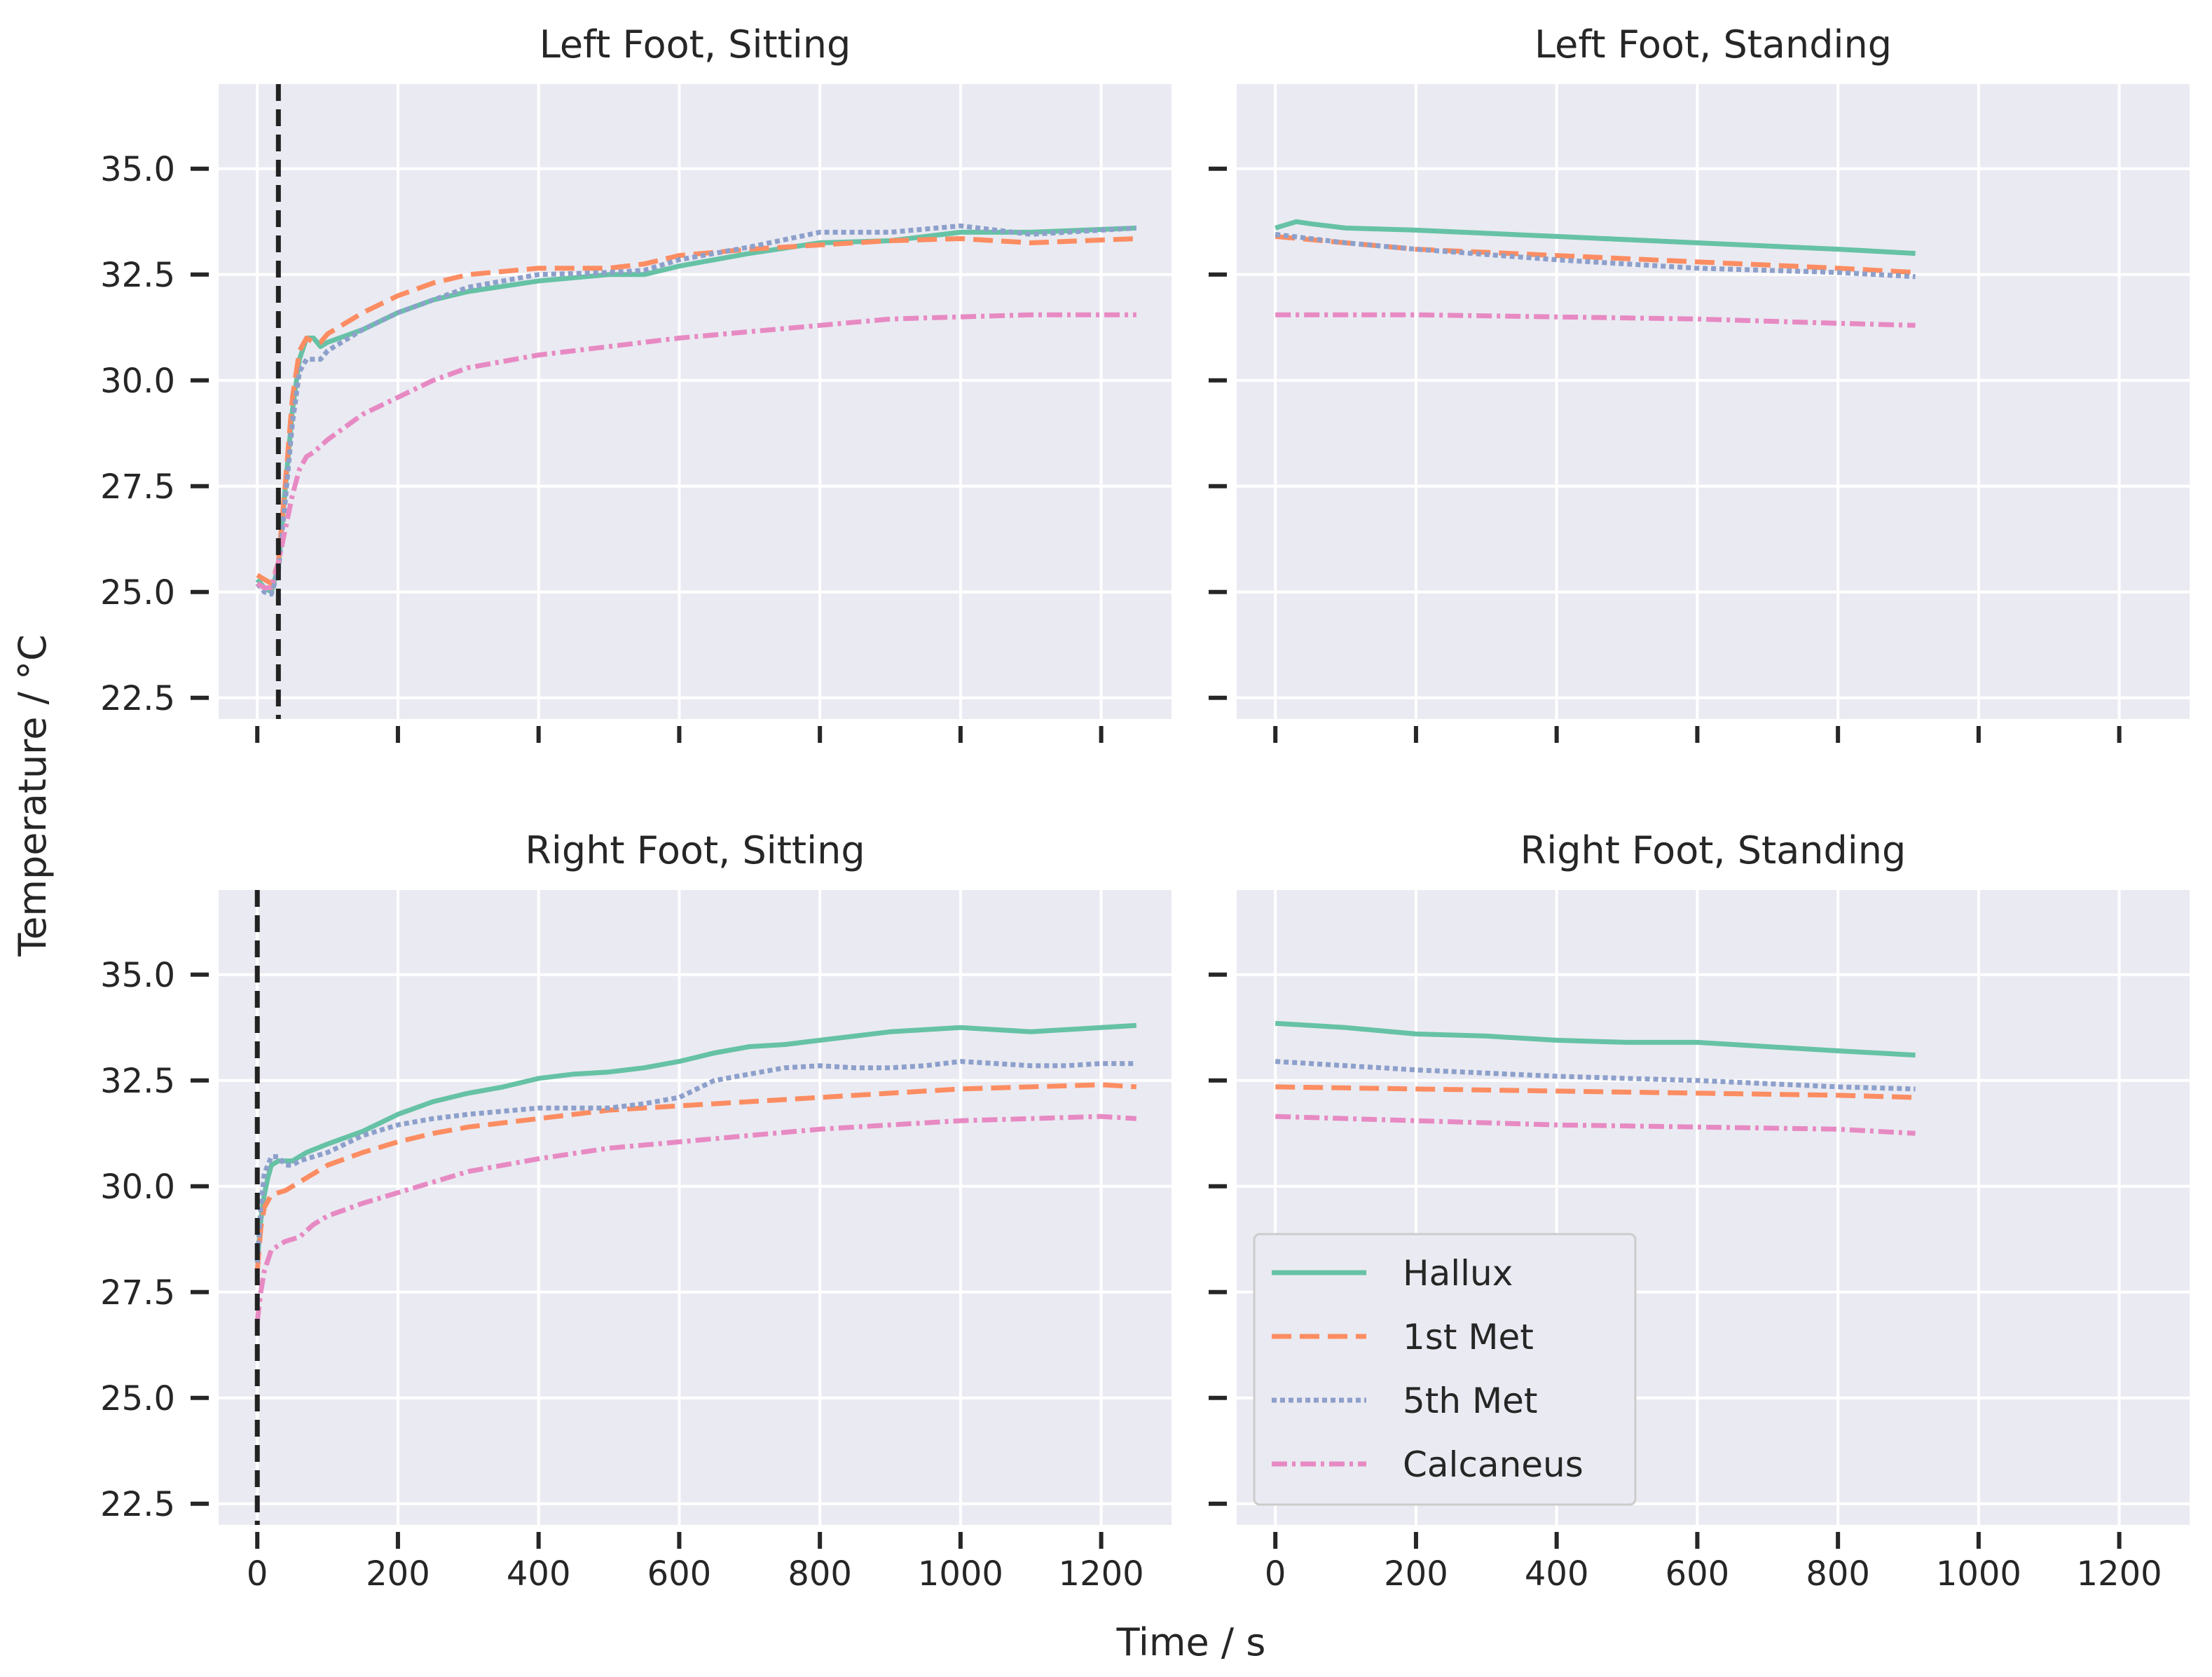  I want to click on legend-label: 1st Met, so click(1468, 1337).